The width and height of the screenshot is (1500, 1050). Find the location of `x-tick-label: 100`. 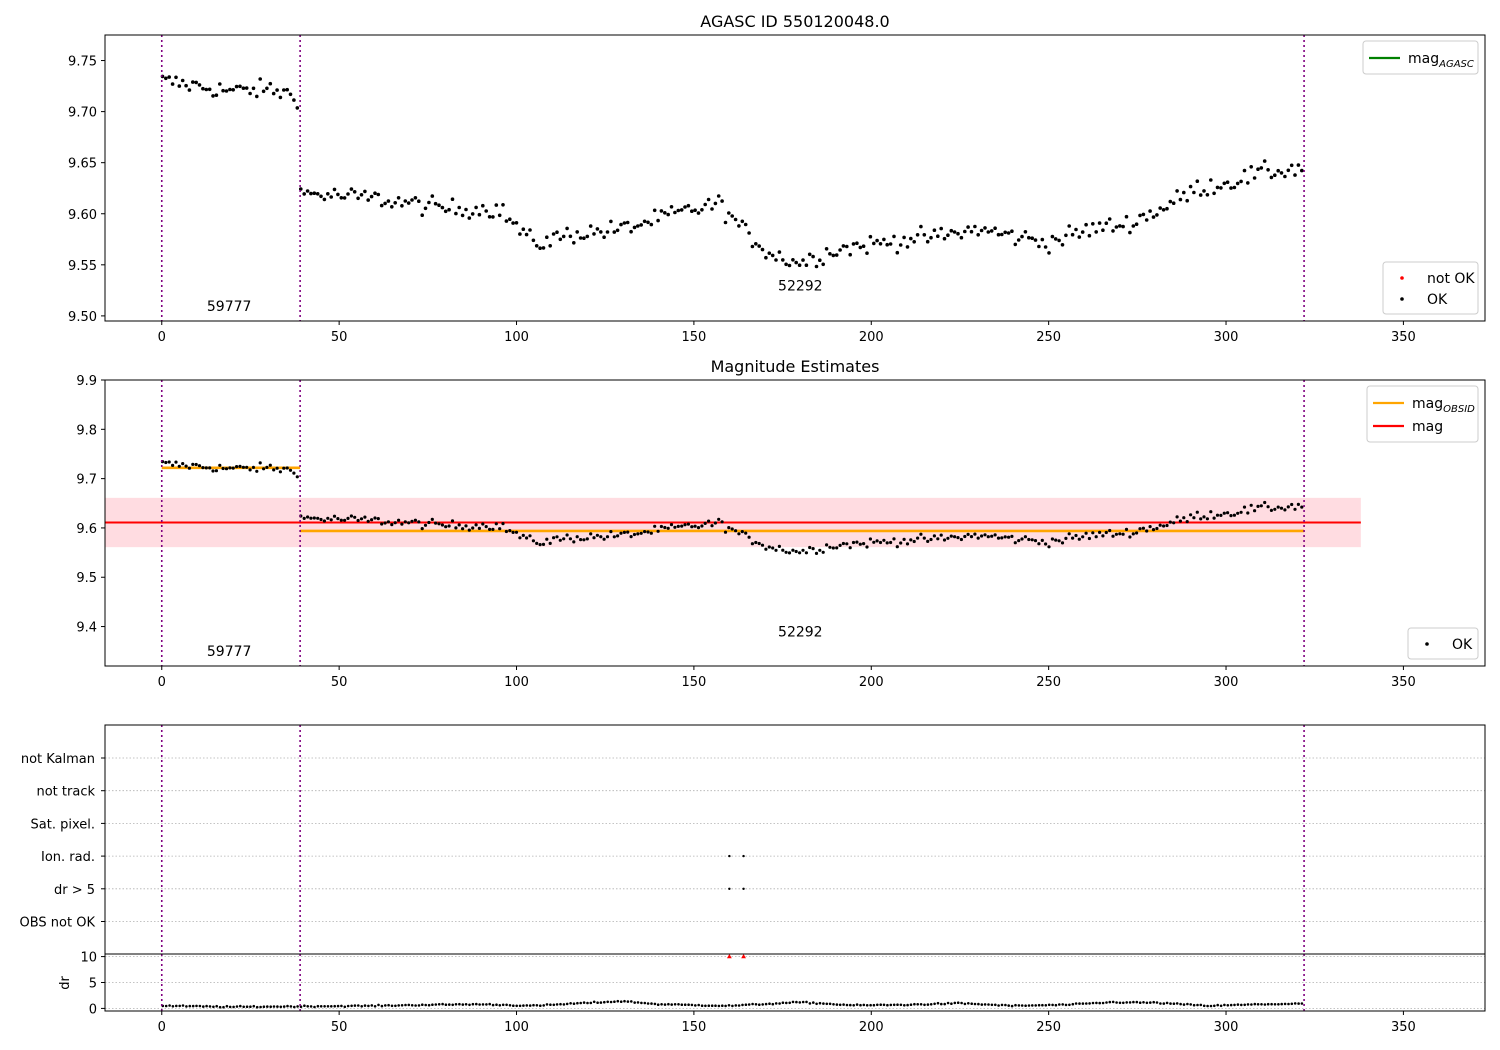

x-tick-label: 100 is located at coordinates (516, 1027).